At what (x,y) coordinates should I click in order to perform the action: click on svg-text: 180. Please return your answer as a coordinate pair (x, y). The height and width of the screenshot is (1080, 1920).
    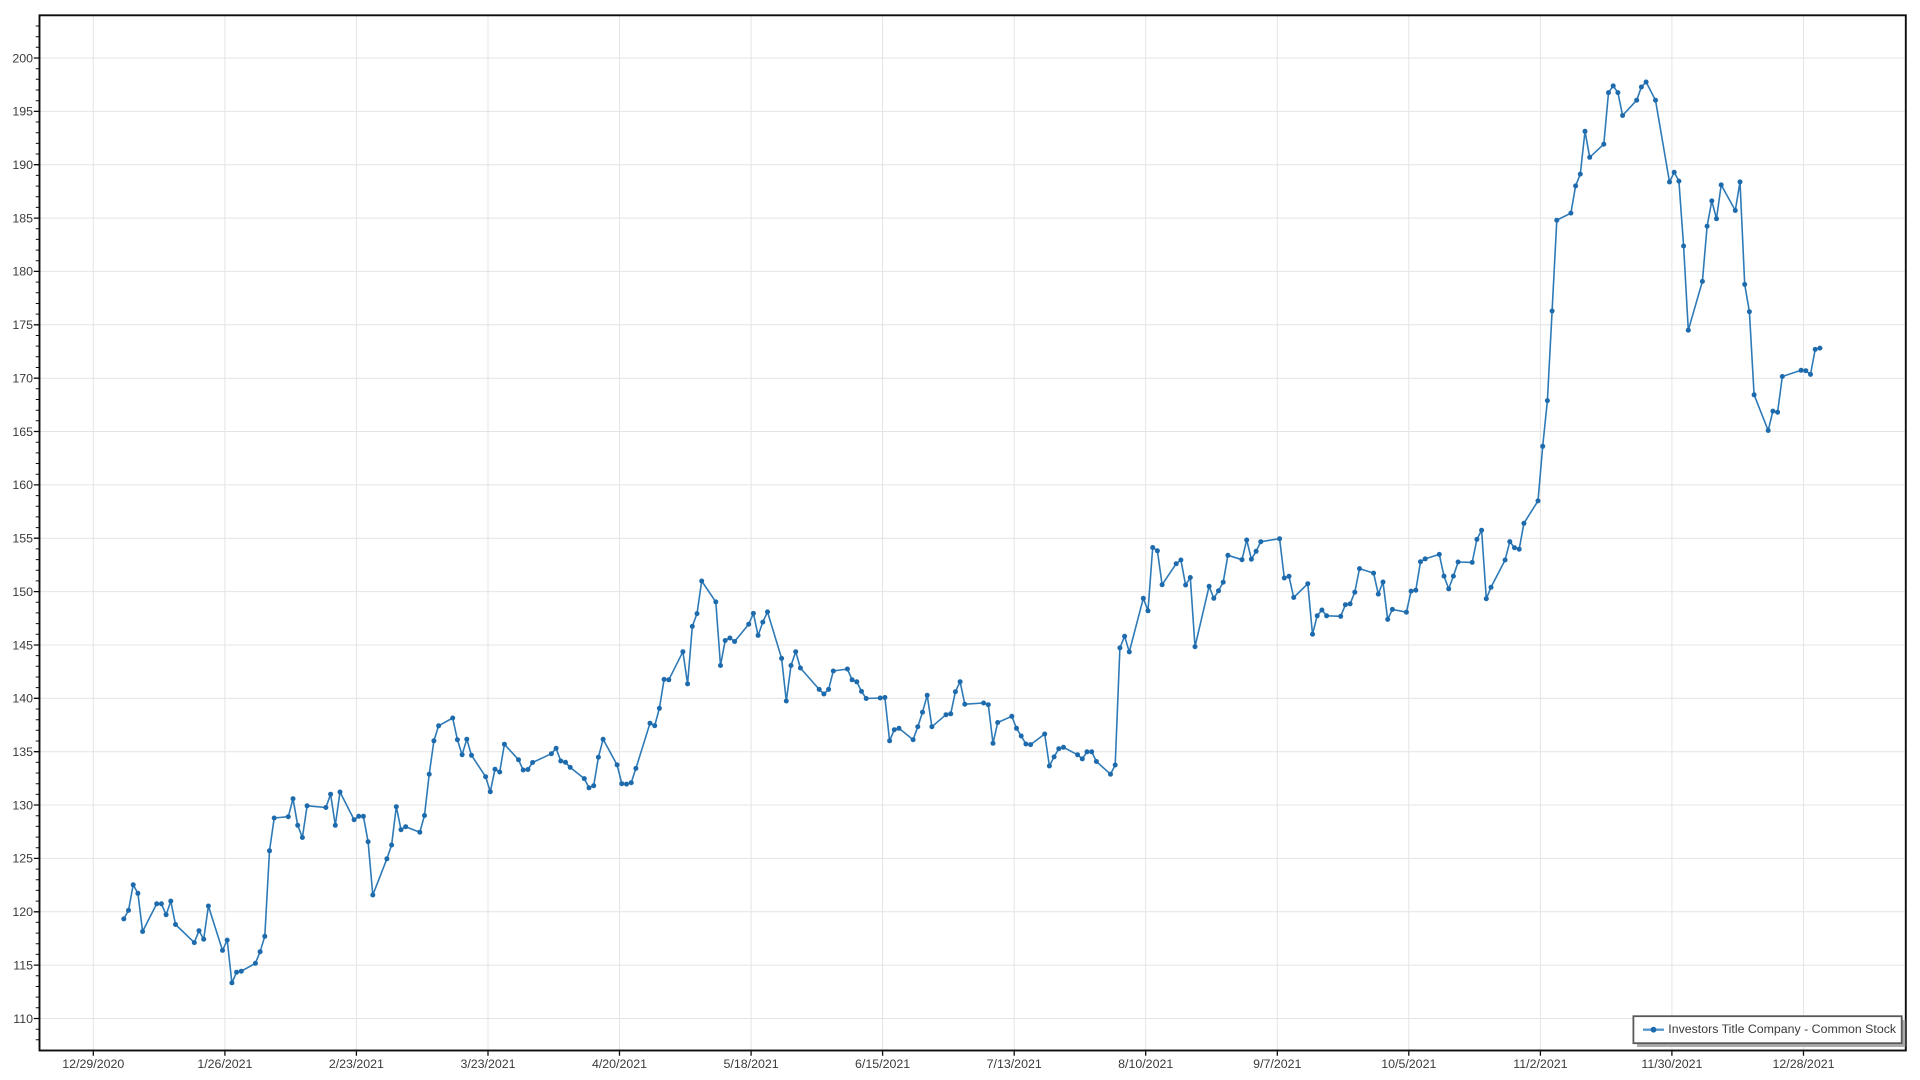
    Looking at the image, I should click on (22, 272).